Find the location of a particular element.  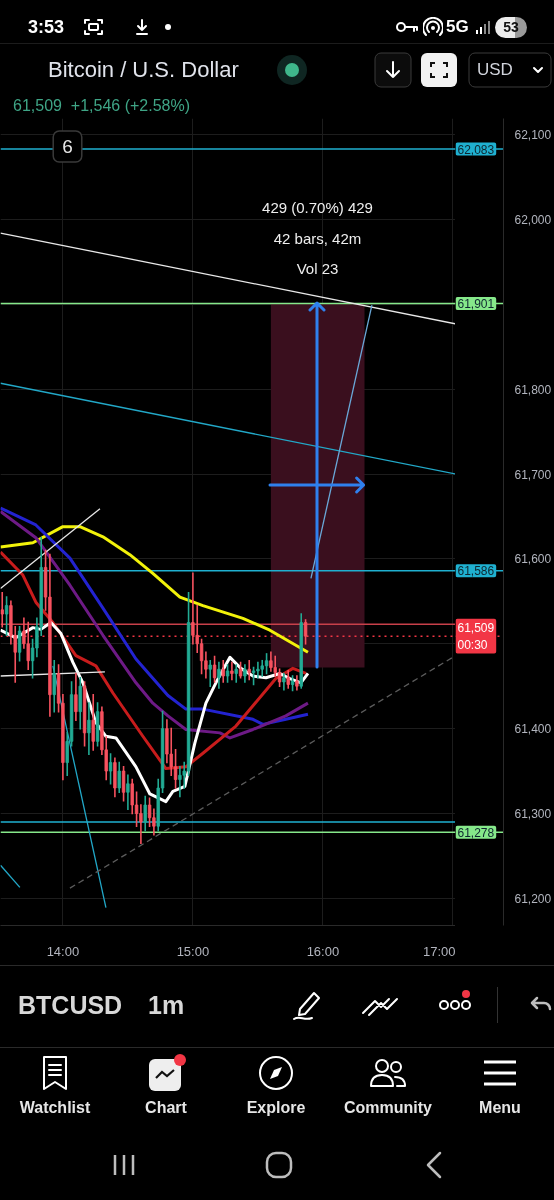

x-tick-label: 17:00 is located at coordinates (439, 951).